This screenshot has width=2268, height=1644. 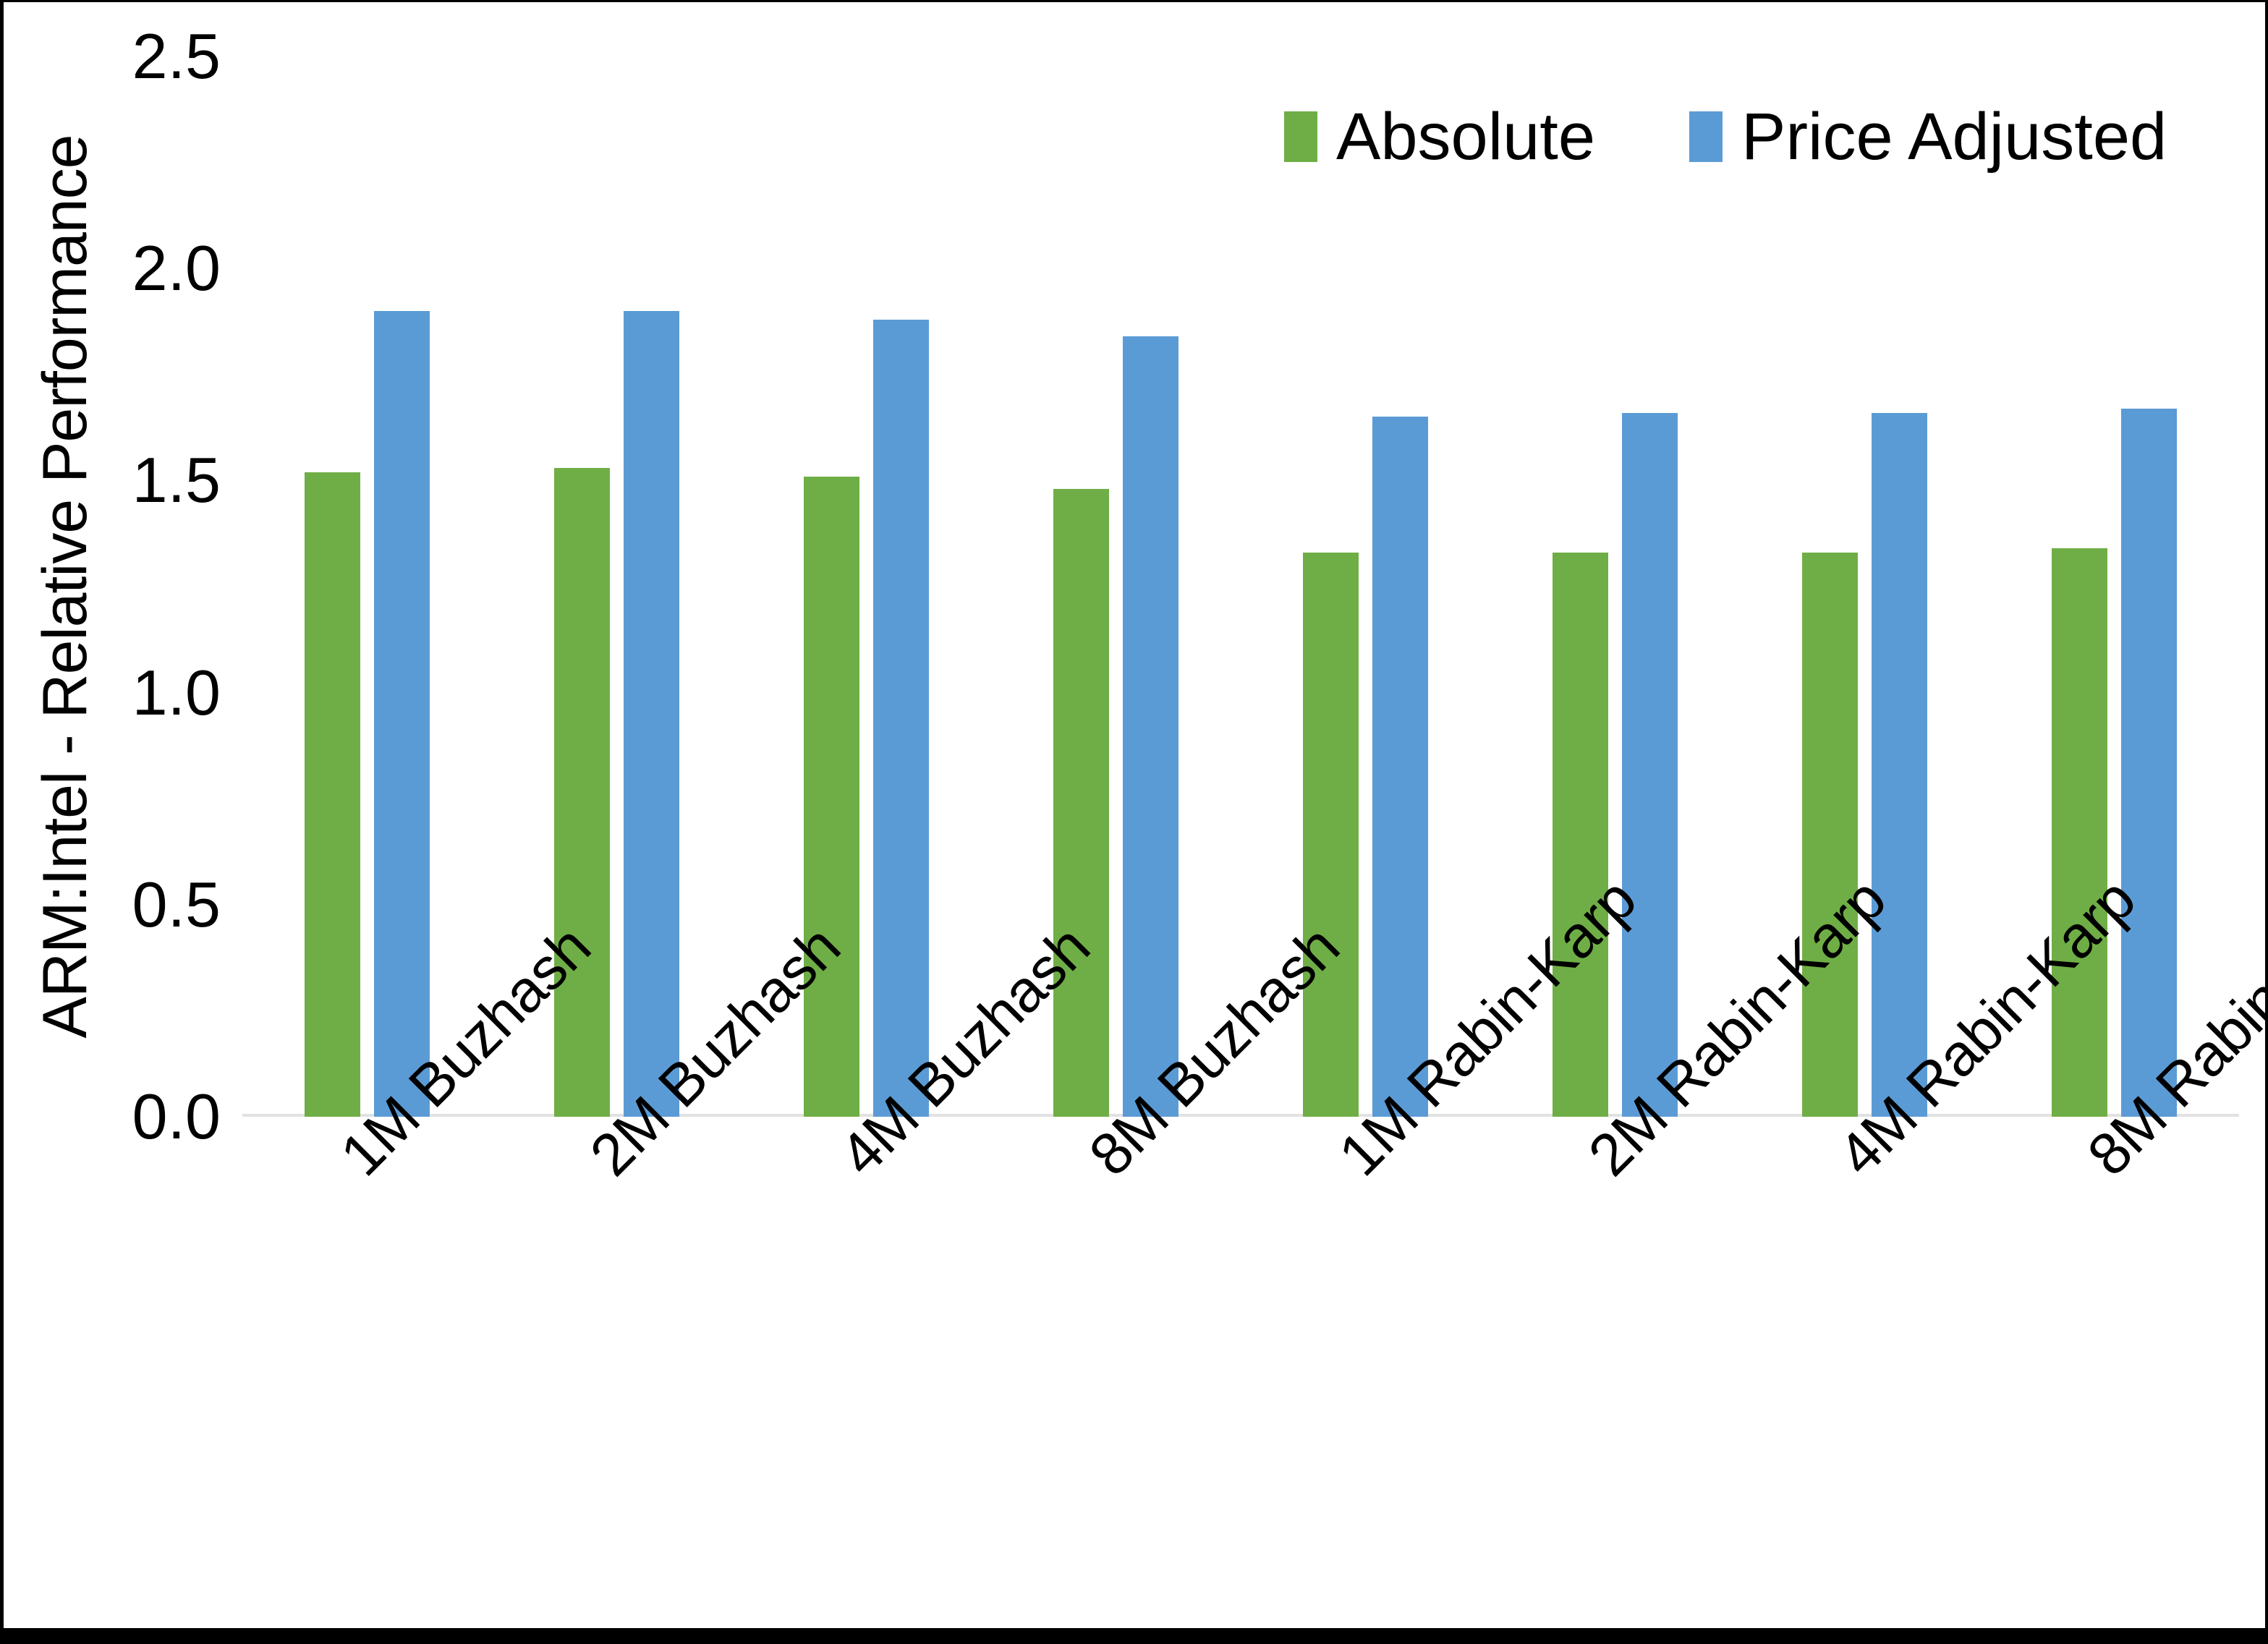 I want to click on legend: Absolute Price Adjusted, so click(x=1725, y=136).